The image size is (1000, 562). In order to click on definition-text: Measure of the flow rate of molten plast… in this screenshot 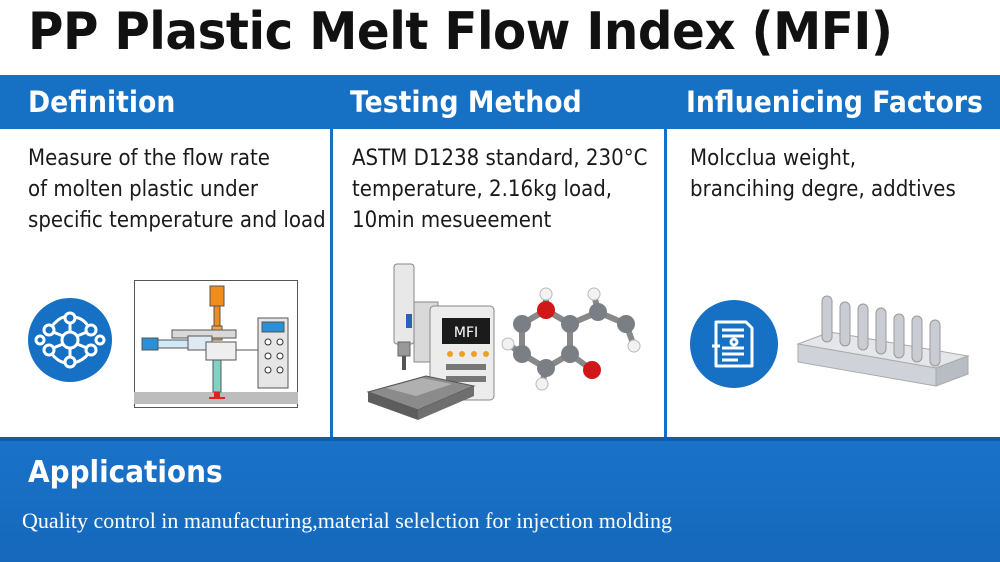, I will do `click(193, 189)`.